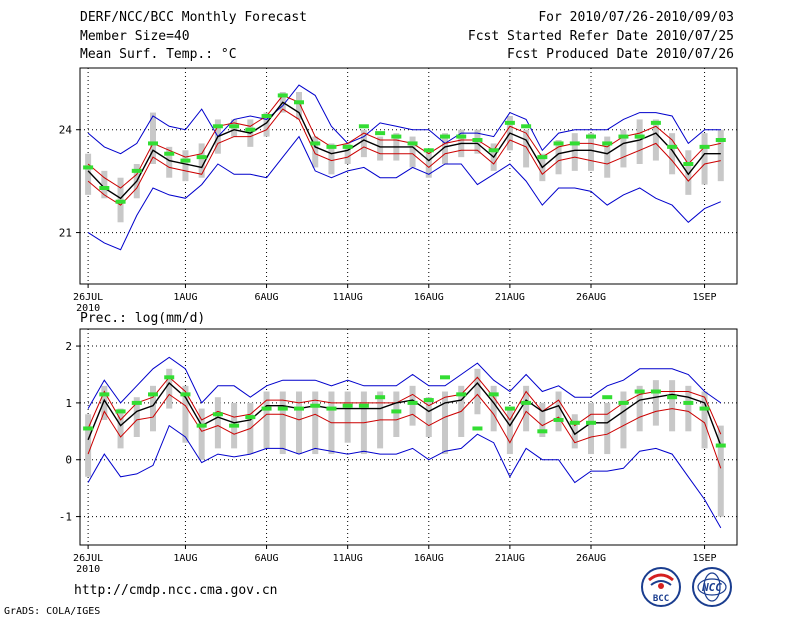  Describe the element at coordinates (404, 476) in the screenshot. I see `series-line-ensemble-min` at that location.